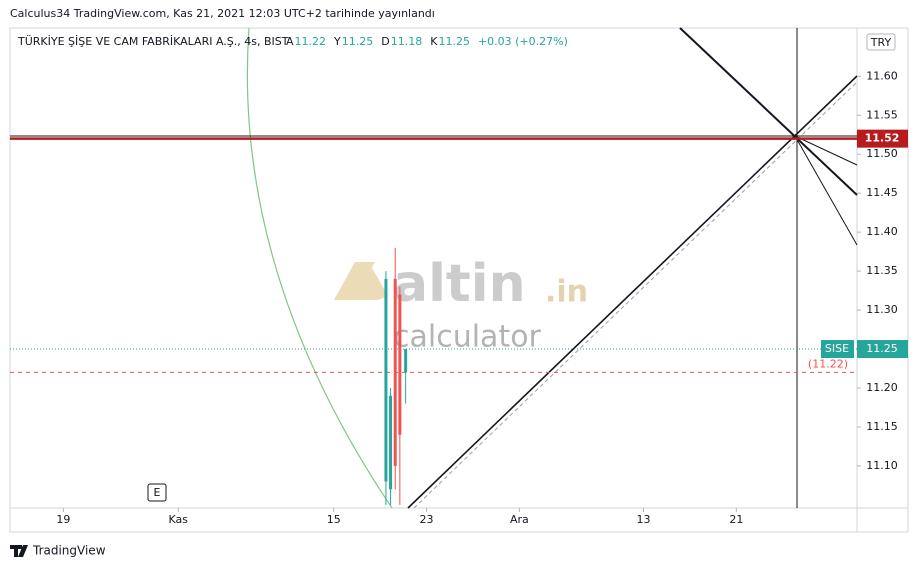 The image size is (916, 572). Describe the element at coordinates (882, 426) in the screenshot. I see `y-tick-label: 11.15` at that location.